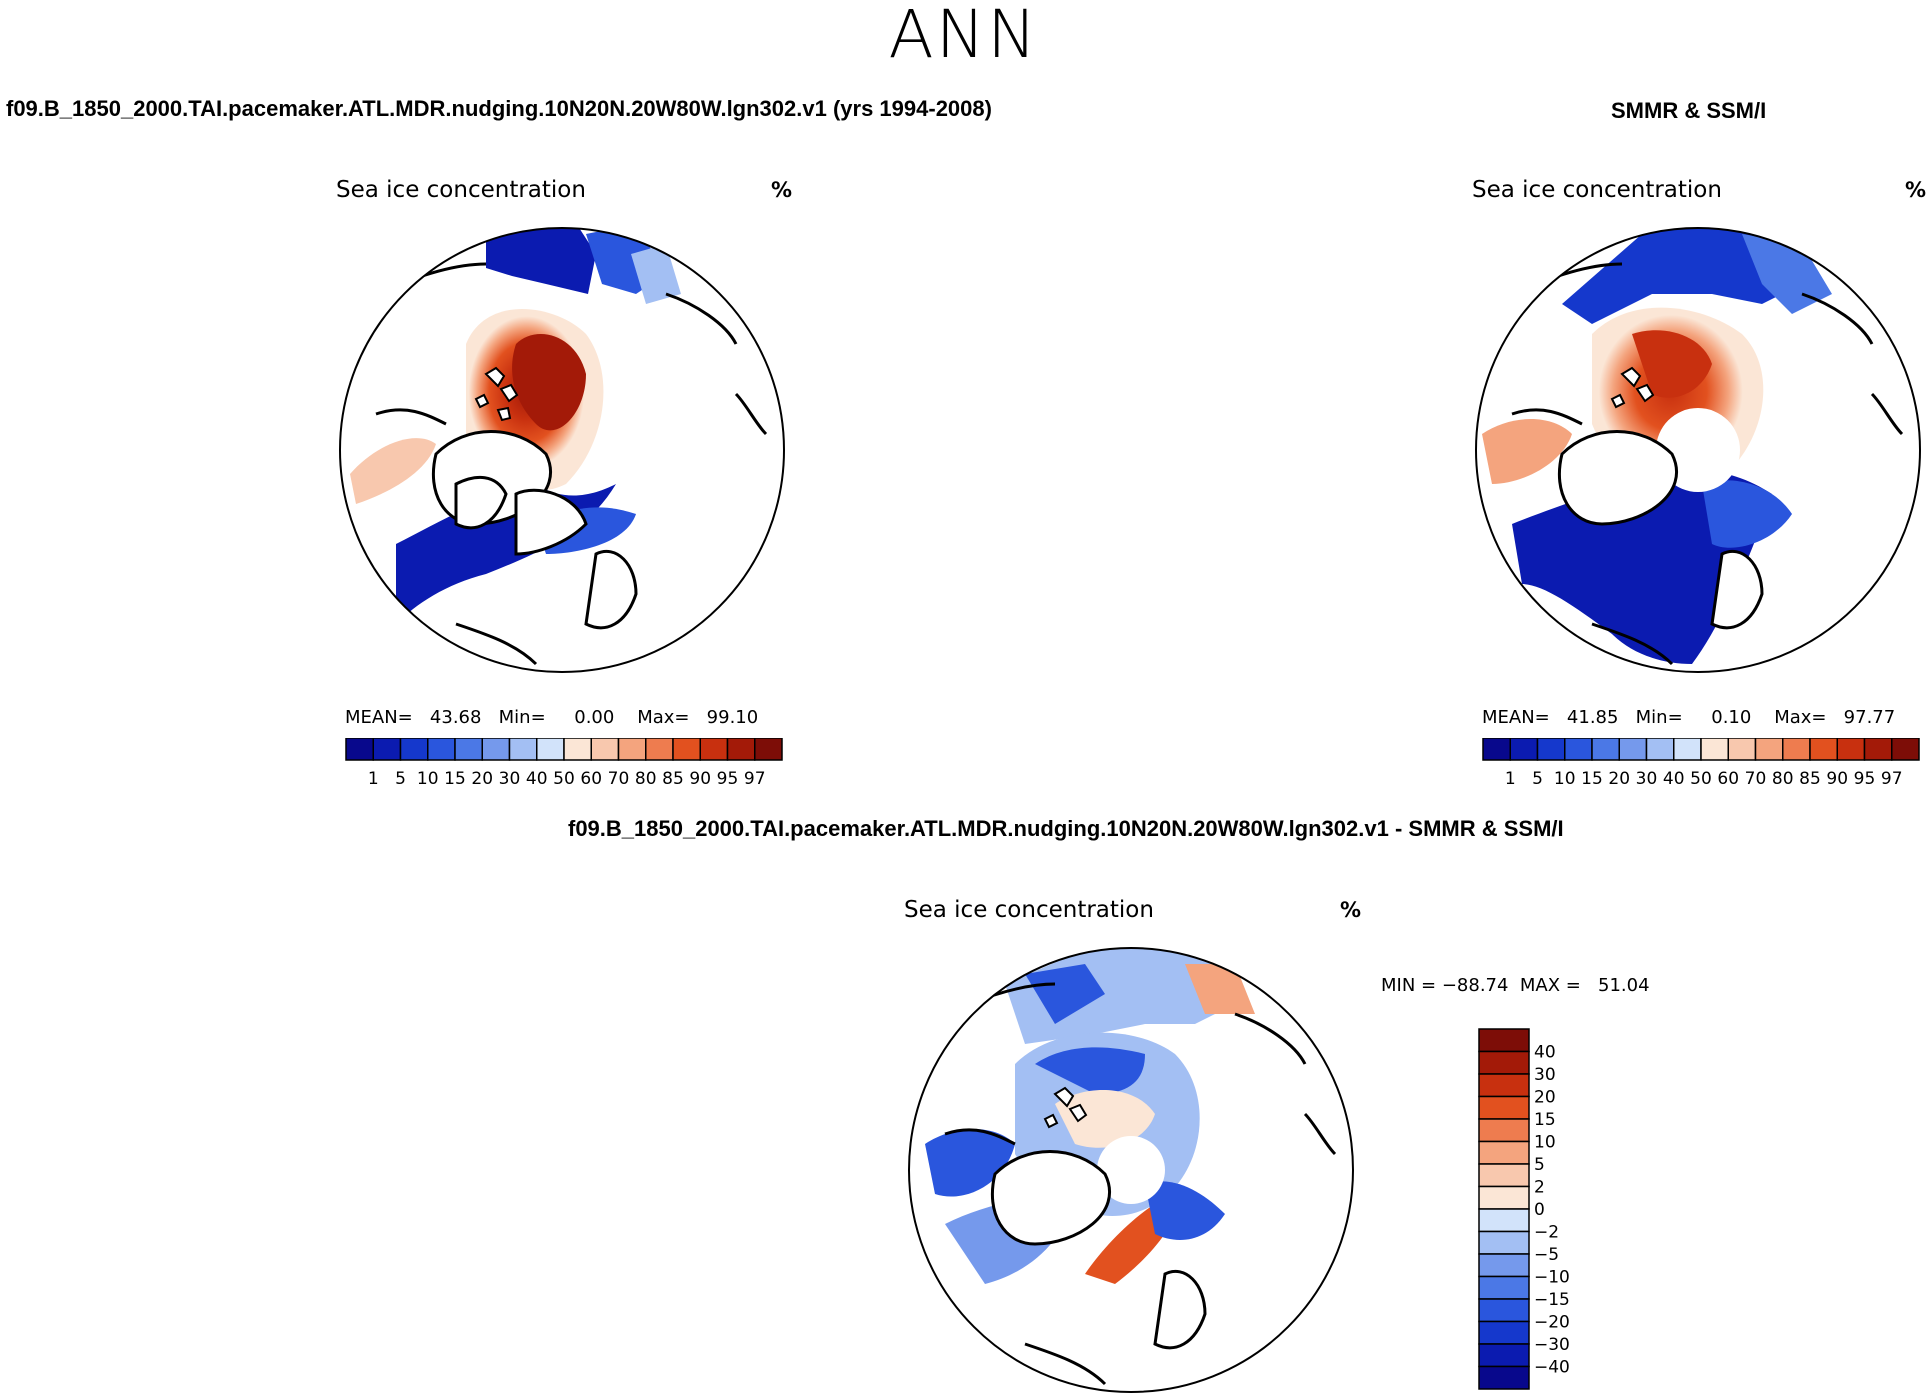  Describe the element at coordinates (1546, 1255) in the screenshot. I see `colorbar-tick-label: −5` at that location.